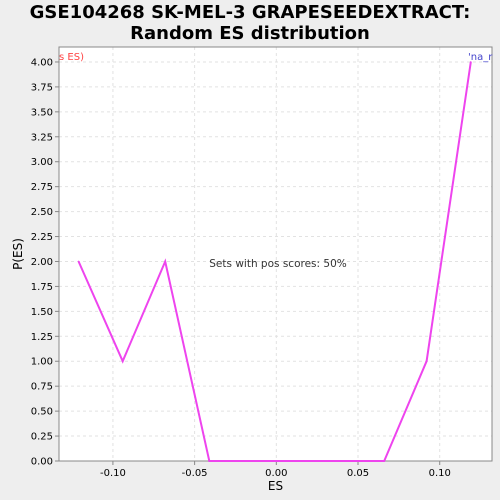 Image resolution: width=500 pixels, height=500 pixels. What do you see at coordinates (42, 337) in the screenshot?
I see `y-tick-label: 1.25` at bounding box center [42, 337].